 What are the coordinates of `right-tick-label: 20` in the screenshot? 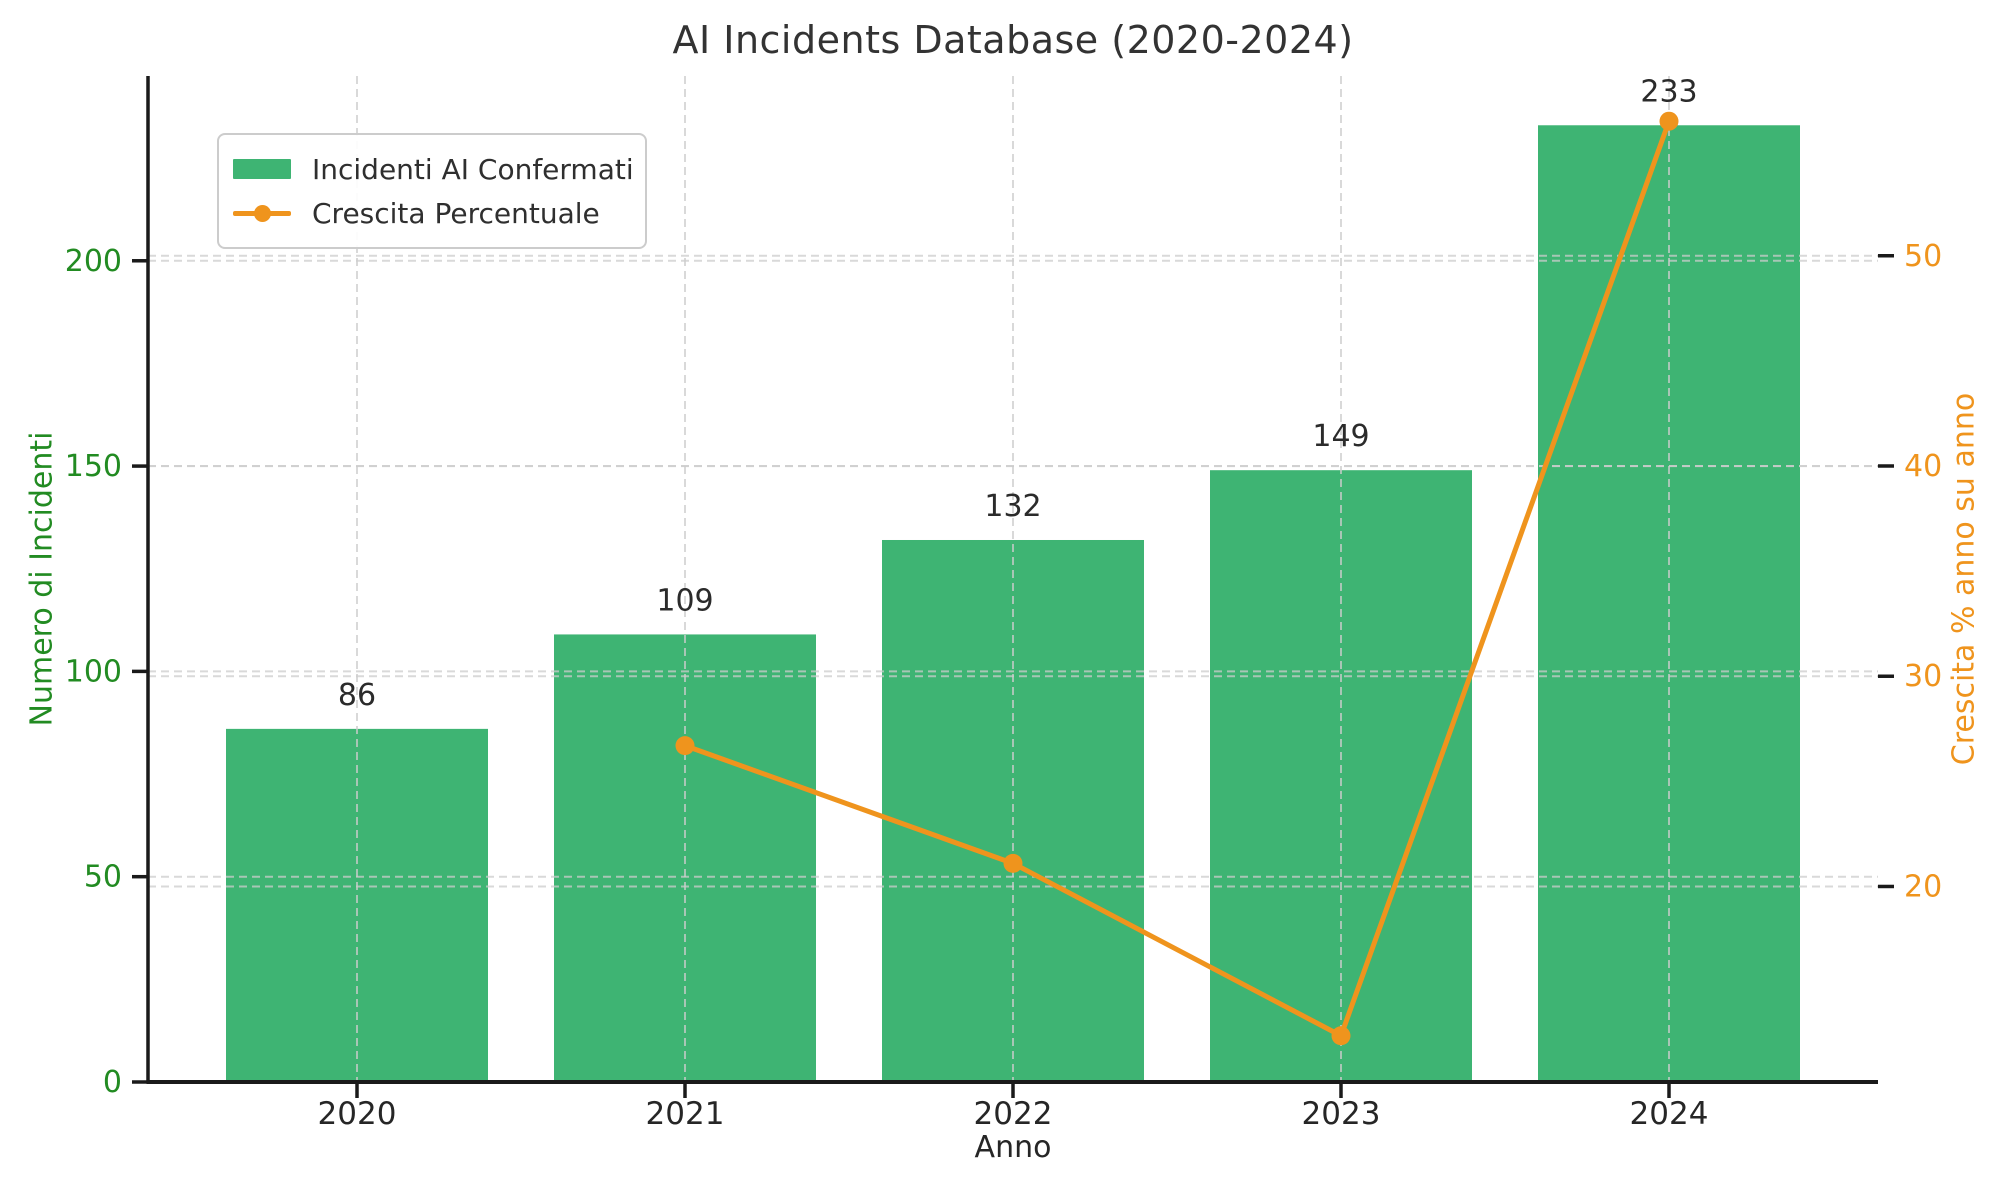 It's located at (1923, 886).